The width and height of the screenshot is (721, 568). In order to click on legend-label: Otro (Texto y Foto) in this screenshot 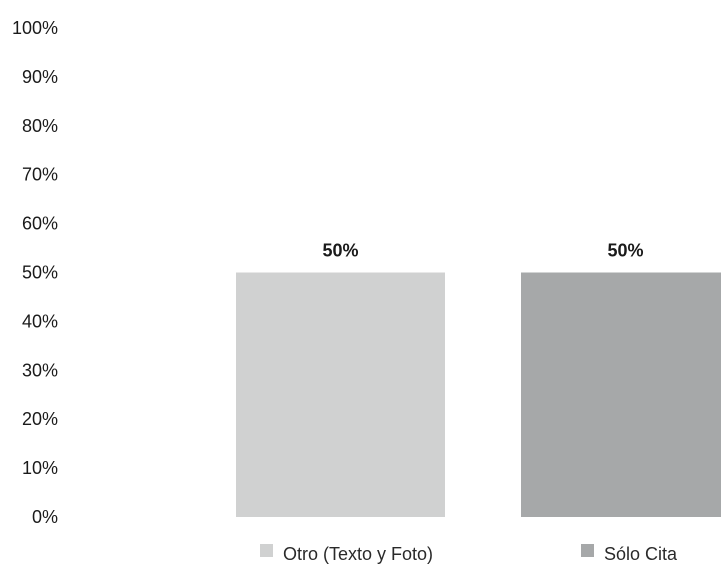, I will do `click(358, 554)`.